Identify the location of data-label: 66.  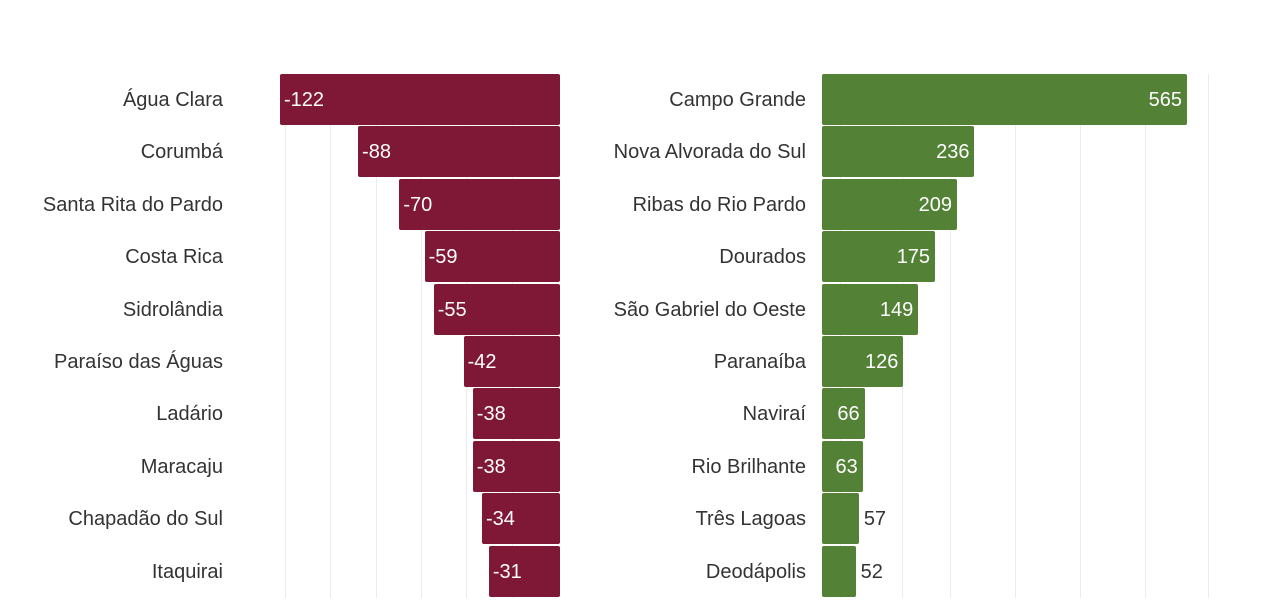
(848, 414).